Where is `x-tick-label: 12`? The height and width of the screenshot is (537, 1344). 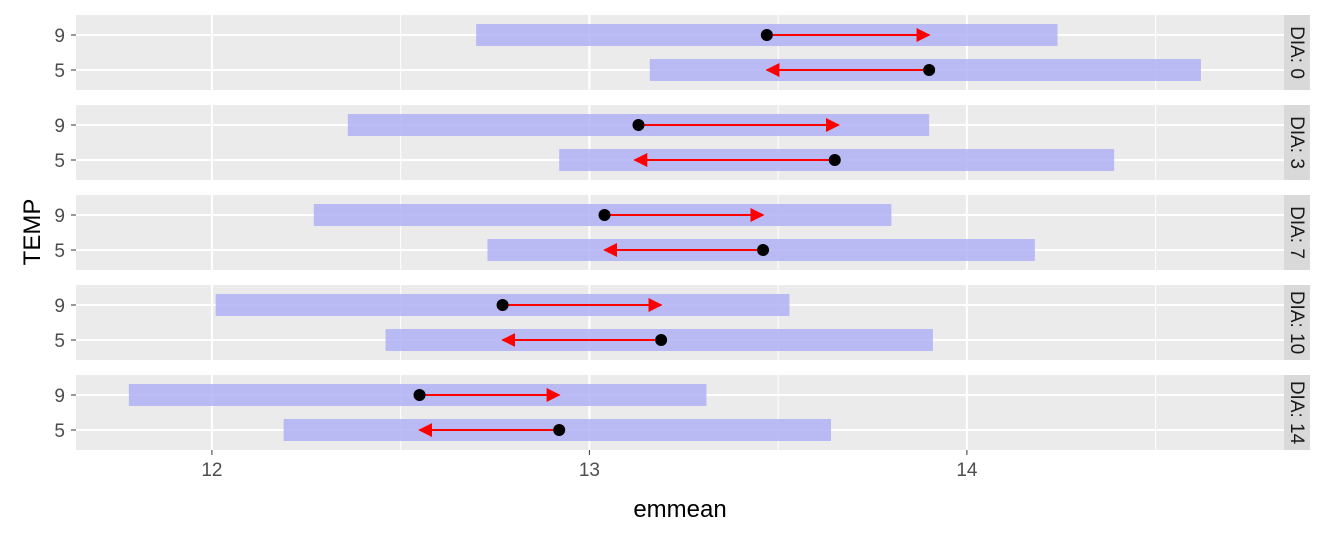 x-tick-label: 12 is located at coordinates (211, 470).